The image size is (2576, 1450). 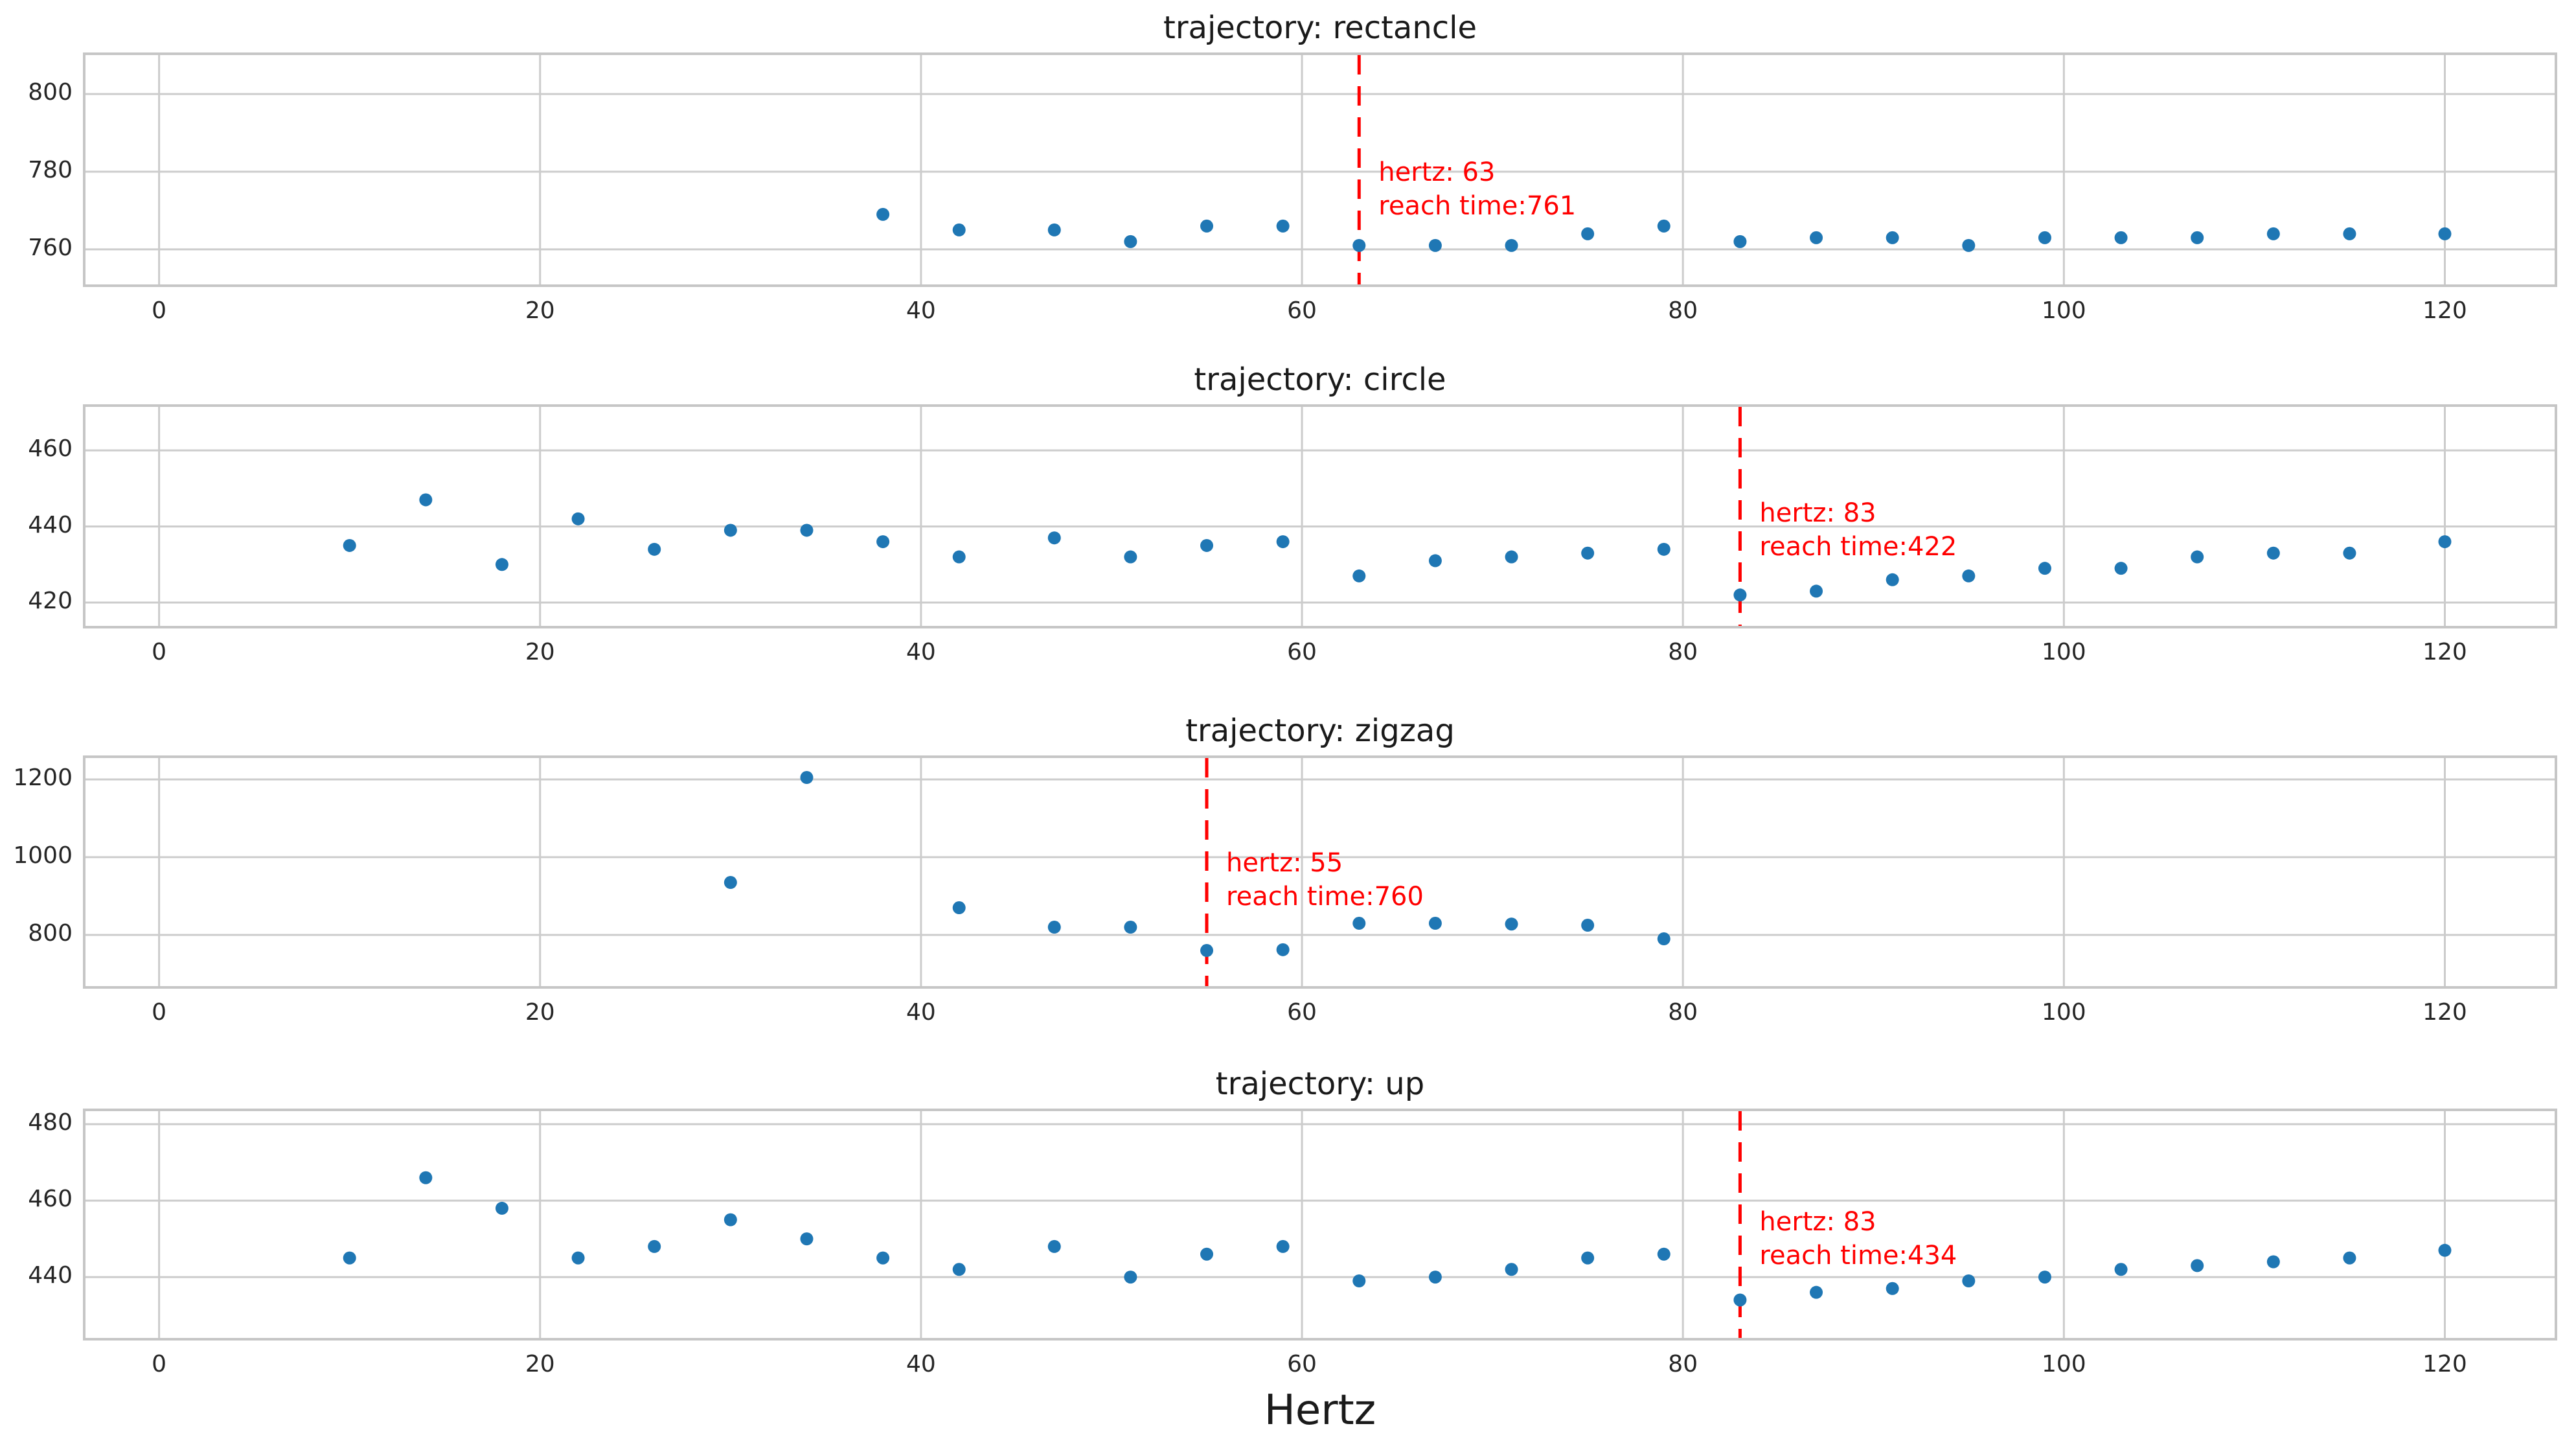 What do you see at coordinates (1477, 189) in the screenshot?
I see `annotation: hertz: 63 reach time:761` at bounding box center [1477, 189].